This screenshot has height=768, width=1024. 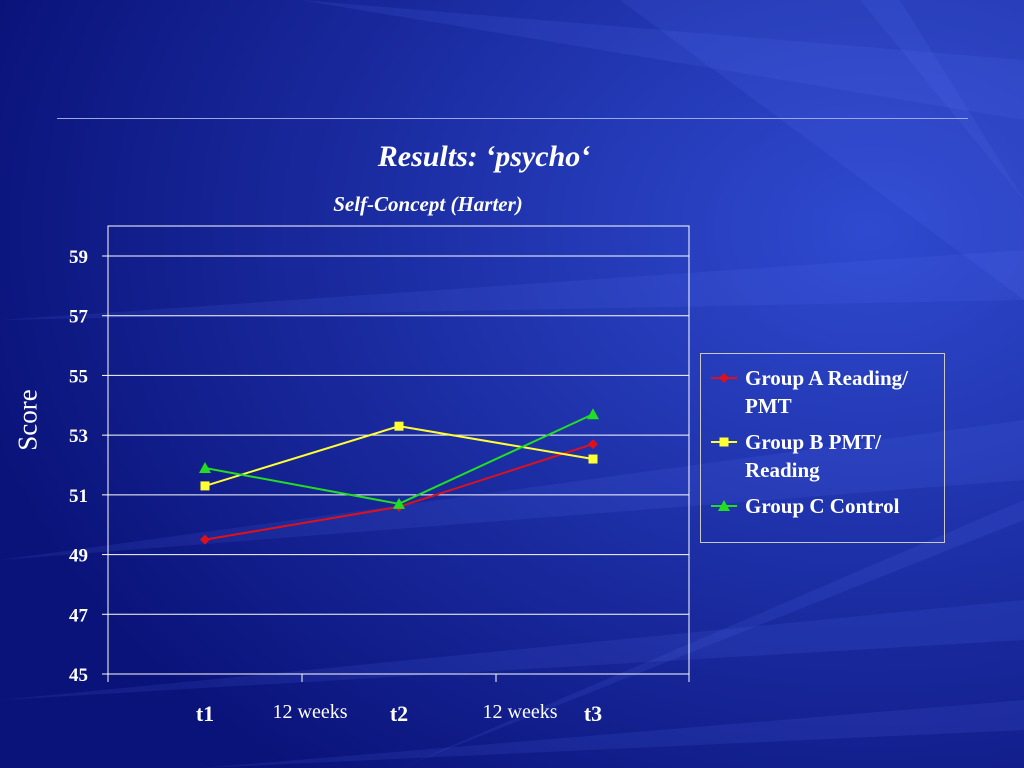 I want to click on x-tick-label: t3, so click(x=593, y=713).